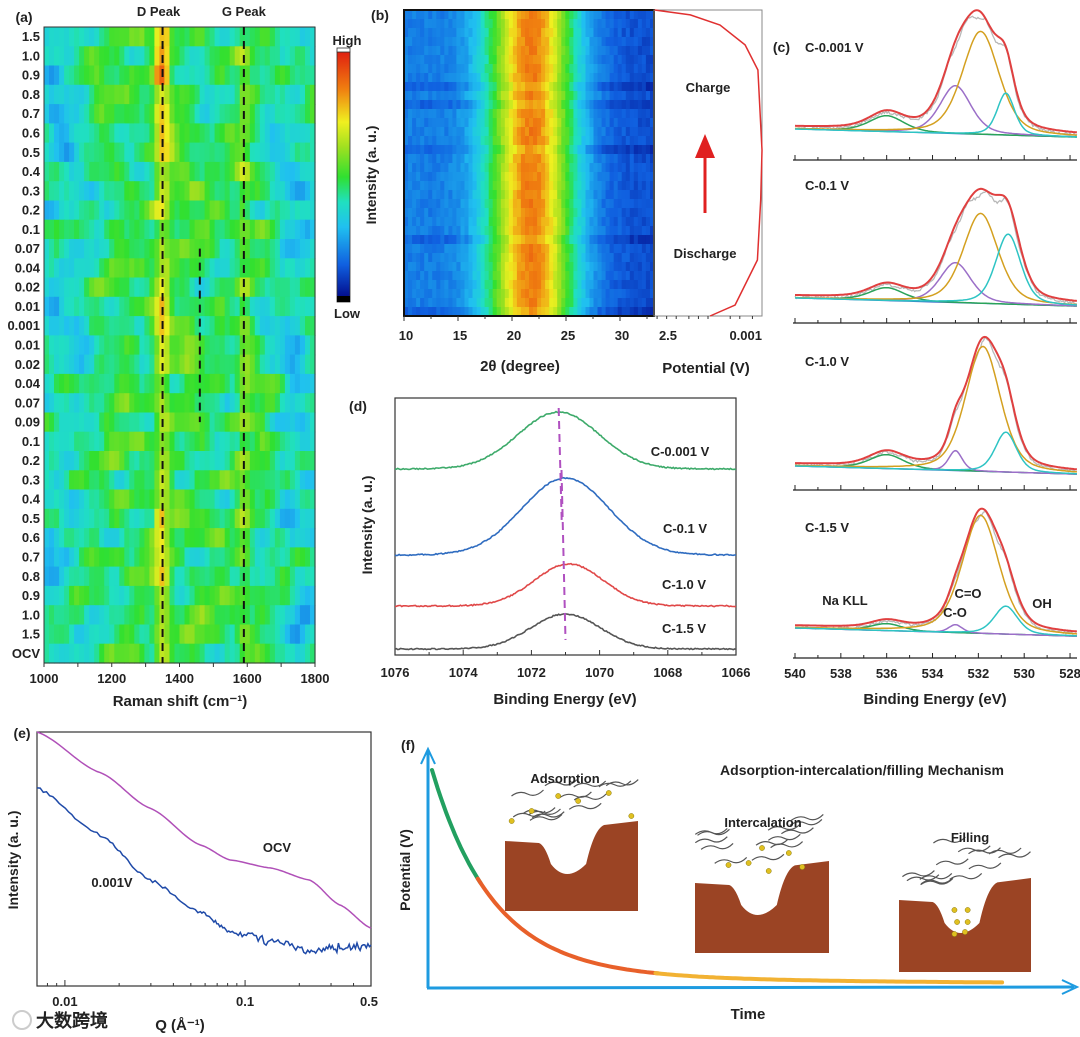  What do you see at coordinates (565, 516) in the screenshot?
I see `spectrum-line` at bounding box center [565, 516].